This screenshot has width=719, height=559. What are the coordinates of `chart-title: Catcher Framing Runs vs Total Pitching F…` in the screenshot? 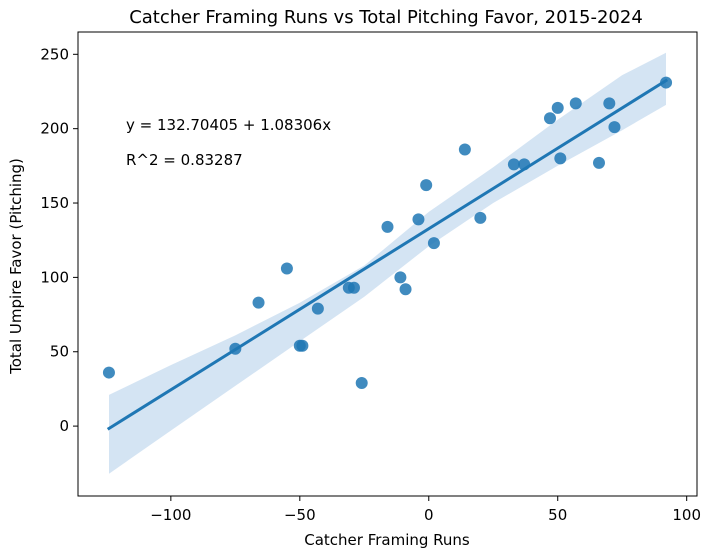 It's located at (386, 17).